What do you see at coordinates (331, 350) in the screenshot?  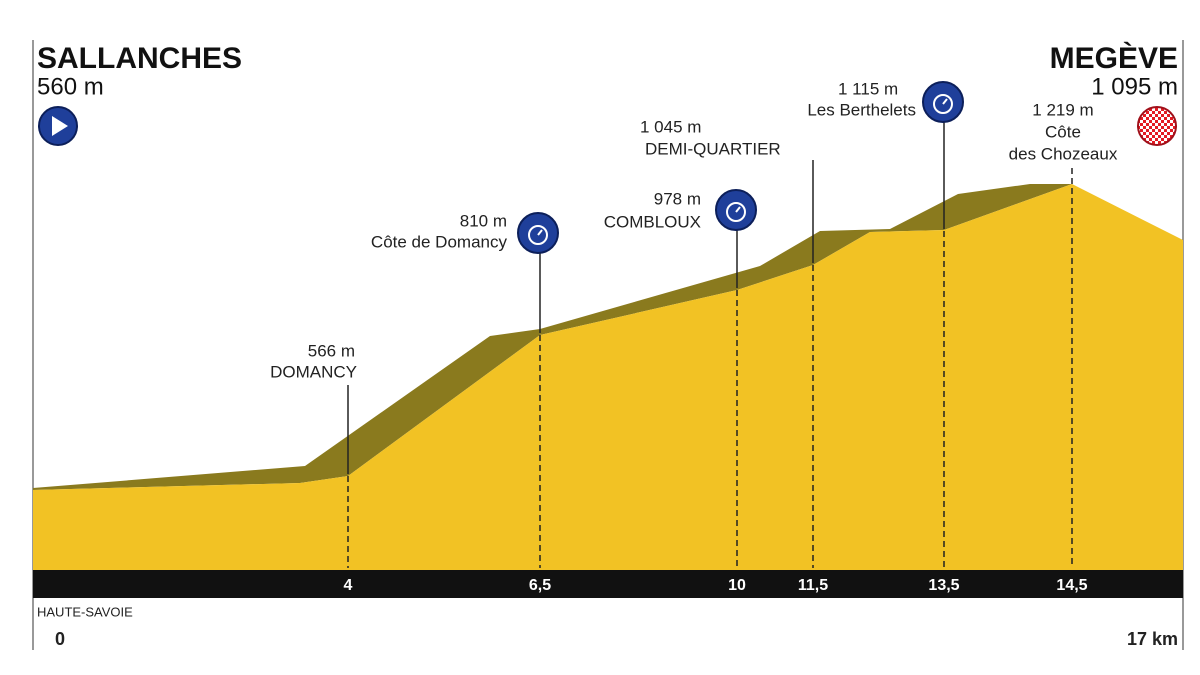 I see `point-altitude: 566 m` at bounding box center [331, 350].